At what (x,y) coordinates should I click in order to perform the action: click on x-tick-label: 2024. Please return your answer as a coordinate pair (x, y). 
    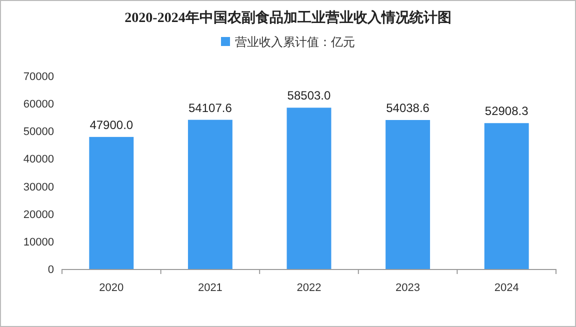
    Looking at the image, I should click on (506, 288).